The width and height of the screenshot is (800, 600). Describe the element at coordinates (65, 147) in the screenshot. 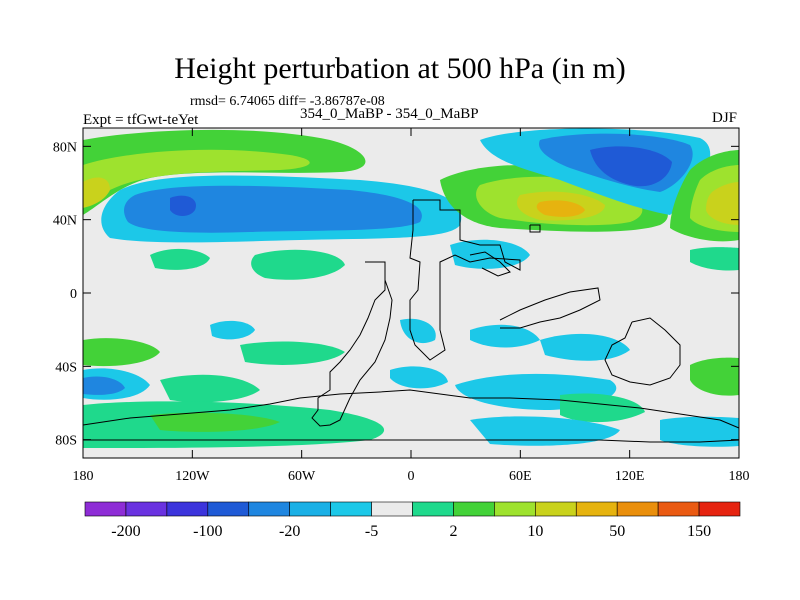

I see `y-tick-label: 80N` at that location.